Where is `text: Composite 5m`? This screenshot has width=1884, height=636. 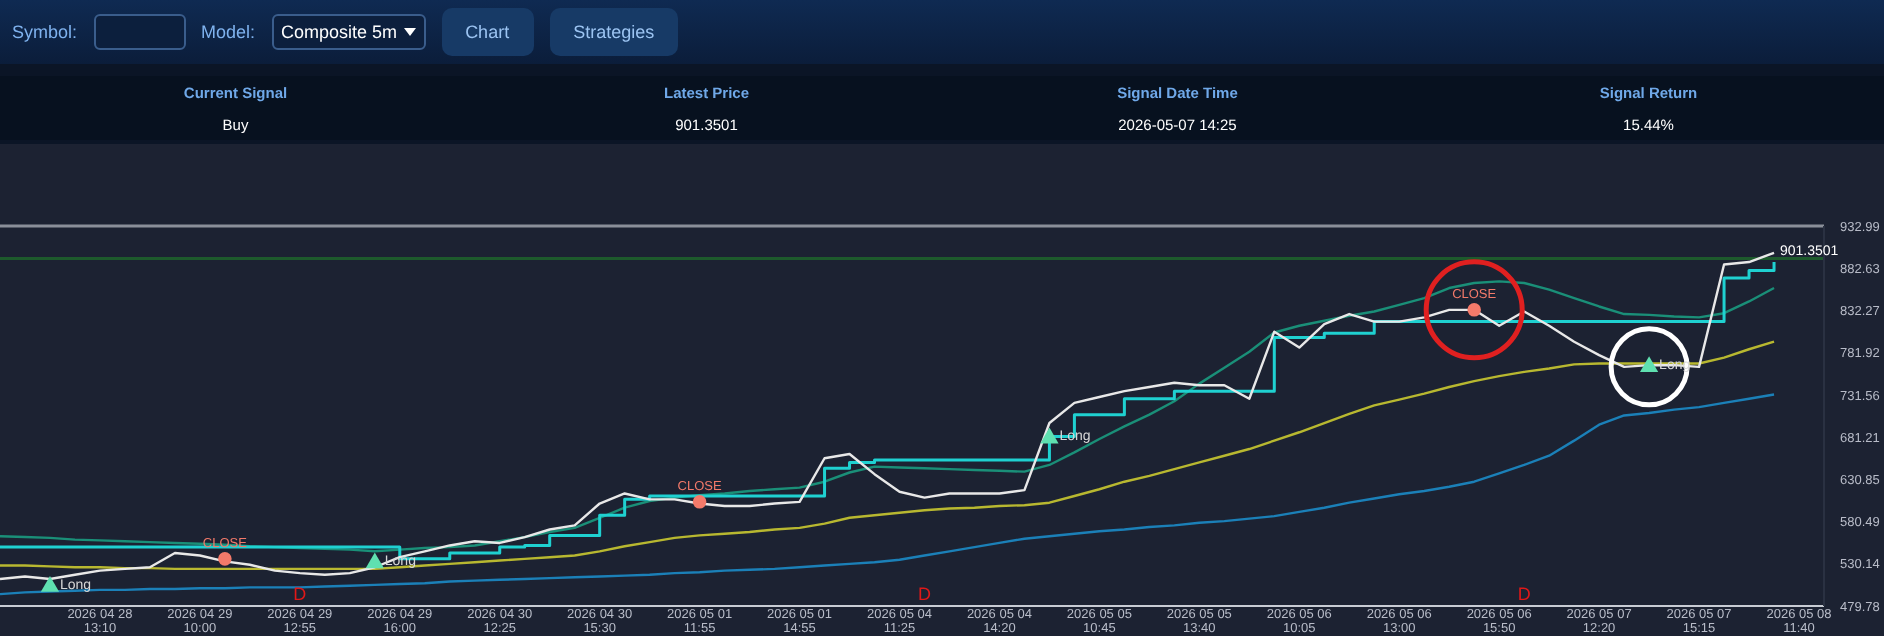 text: Composite 5m is located at coordinates (339, 32).